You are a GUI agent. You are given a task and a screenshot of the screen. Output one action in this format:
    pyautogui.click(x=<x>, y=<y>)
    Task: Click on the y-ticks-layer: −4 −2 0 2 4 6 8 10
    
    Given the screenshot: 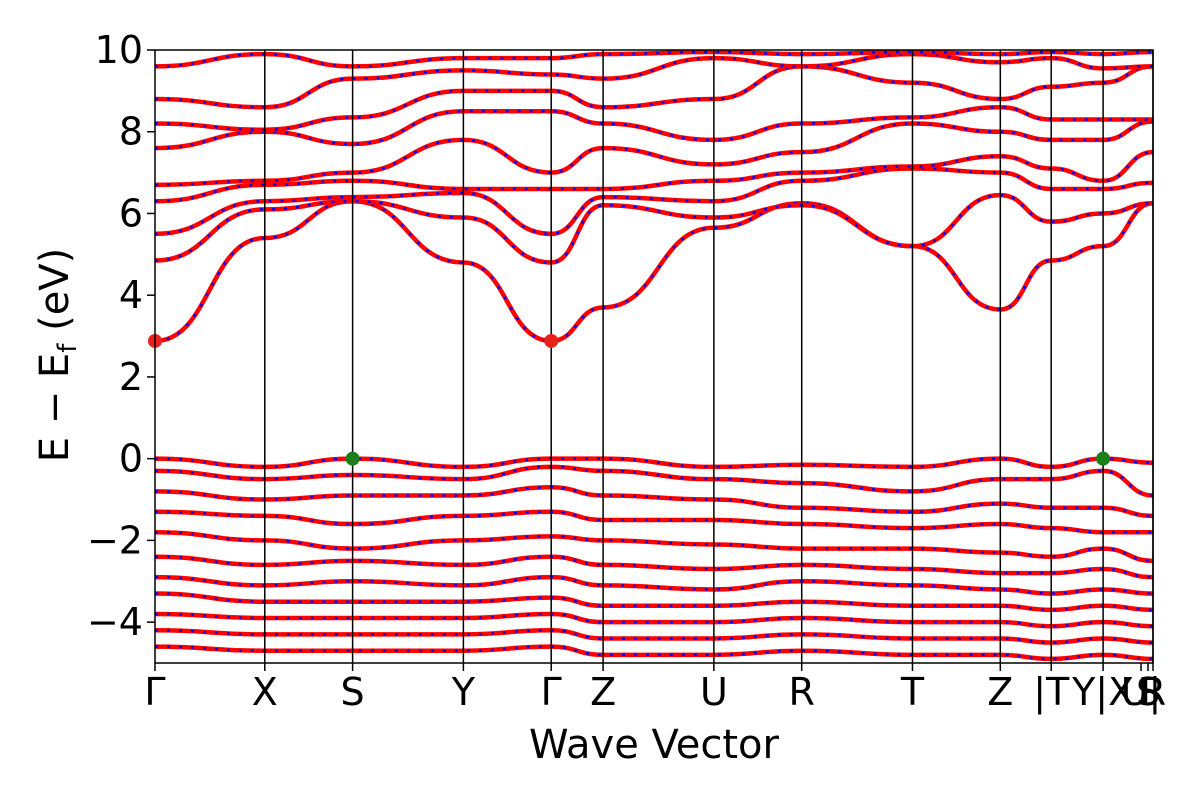 What is the action you would take?
    pyautogui.click(x=121, y=336)
    